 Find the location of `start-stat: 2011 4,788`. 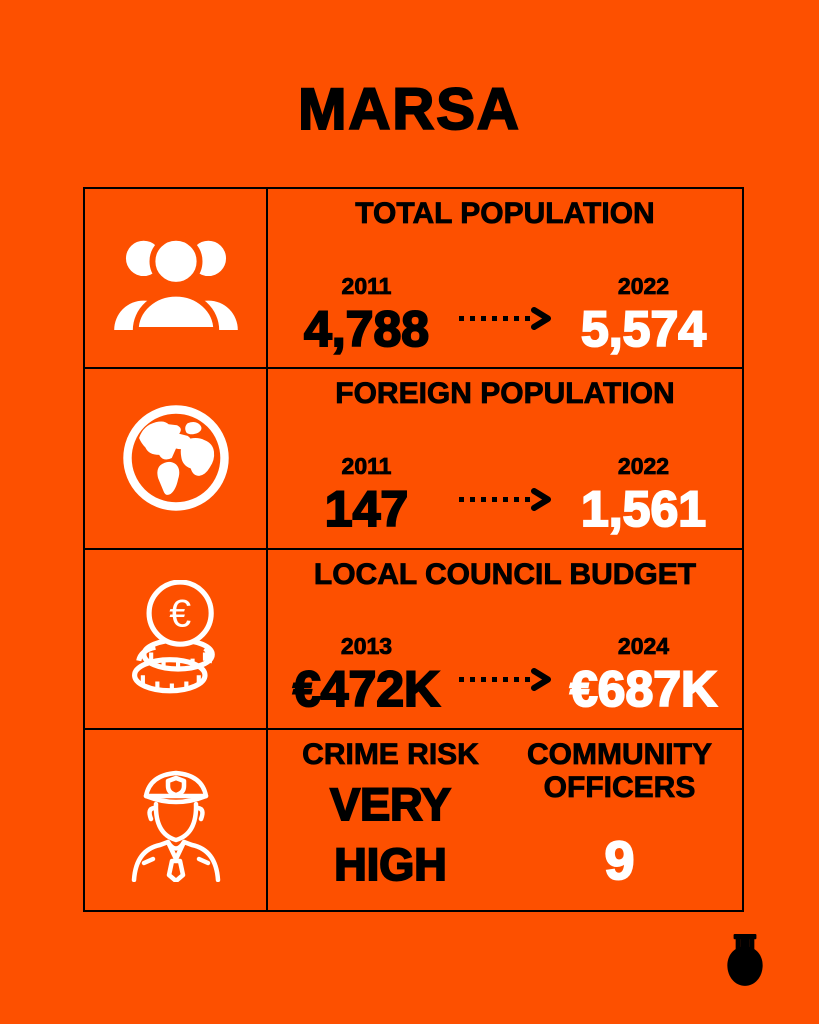

start-stat: 2011 4,788 is located at coordinates (366, 314).